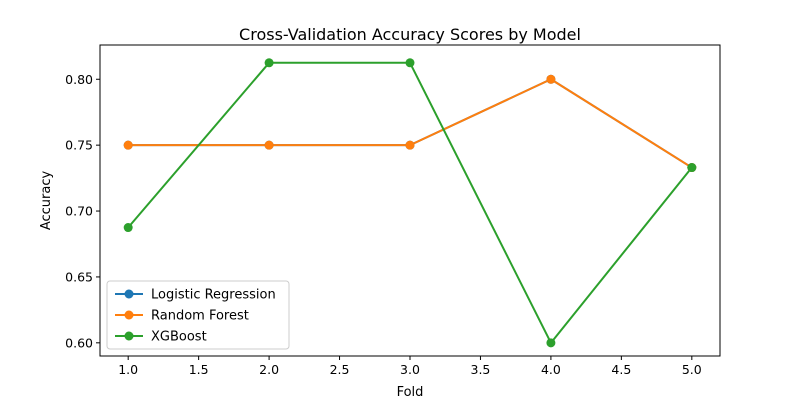 This screenshot has width=800, height=400. I want to click on x-tick-label: 3.5, so click(481, 369).